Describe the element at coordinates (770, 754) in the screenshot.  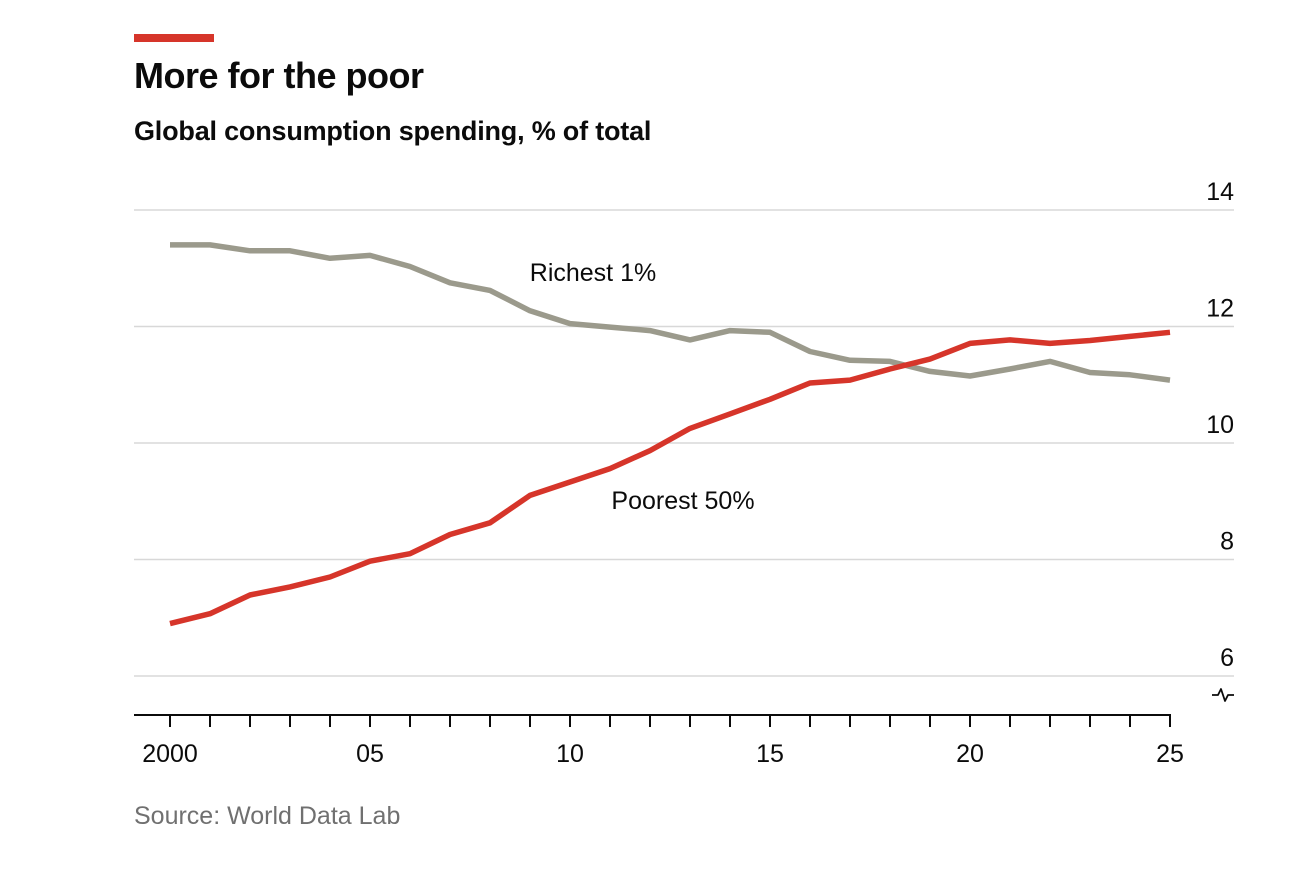
I see `x-tick-label-2015: 15` at that location.